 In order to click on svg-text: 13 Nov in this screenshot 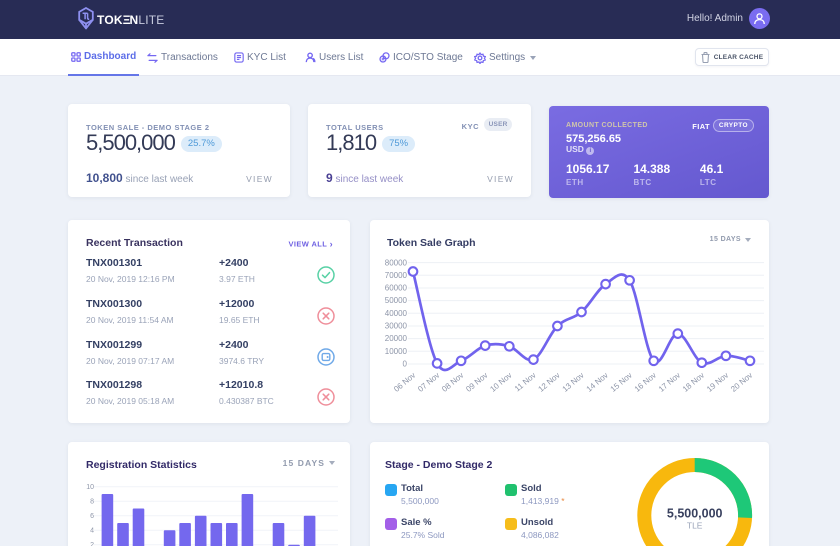, I will do `click(573, 382)`.